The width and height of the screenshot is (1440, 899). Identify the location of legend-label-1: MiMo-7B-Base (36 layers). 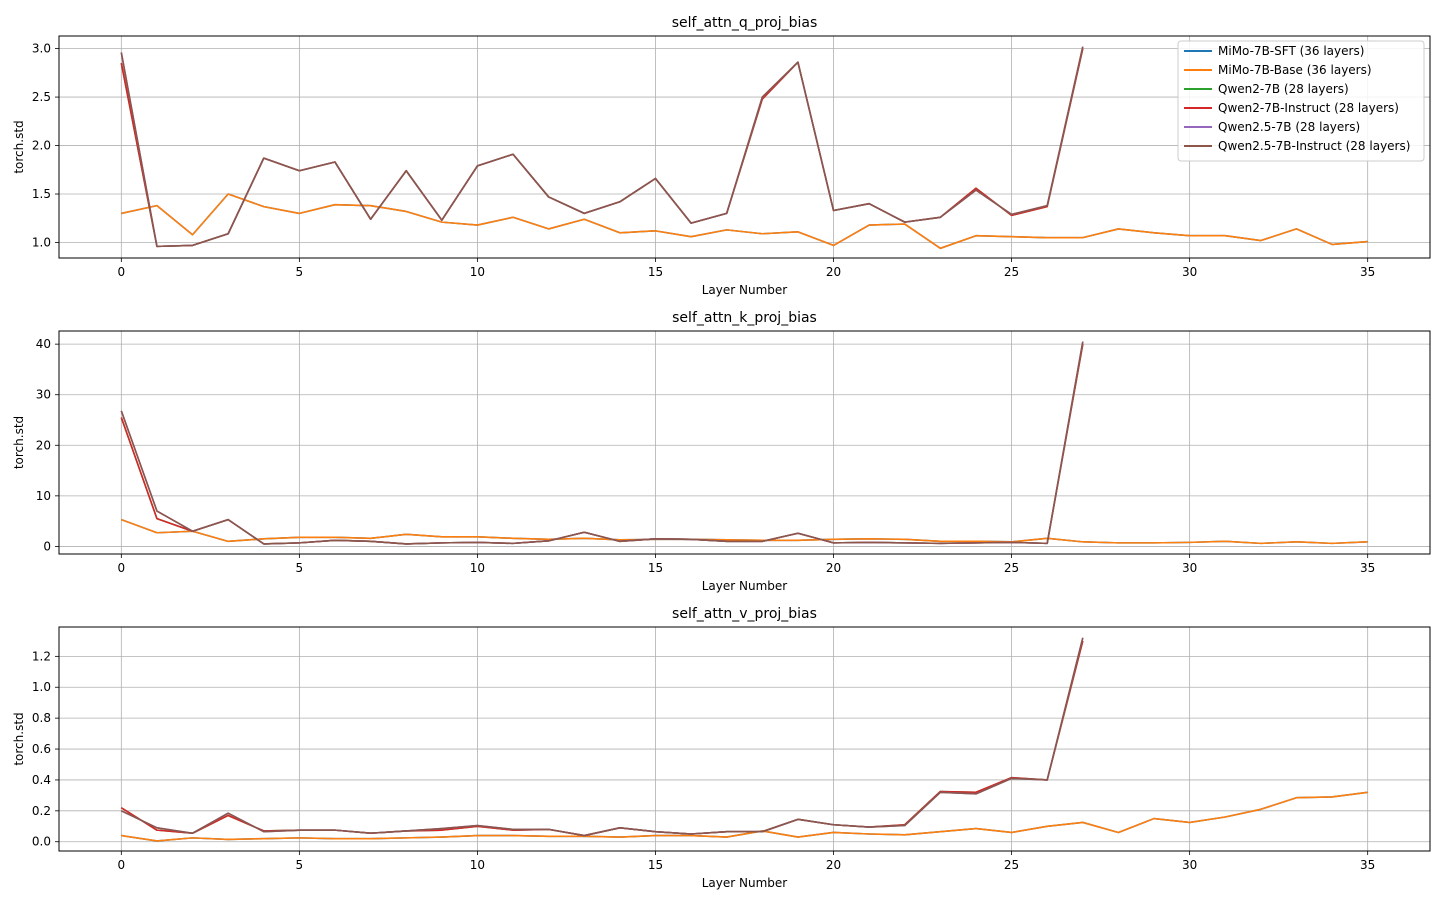
(1295, 70).